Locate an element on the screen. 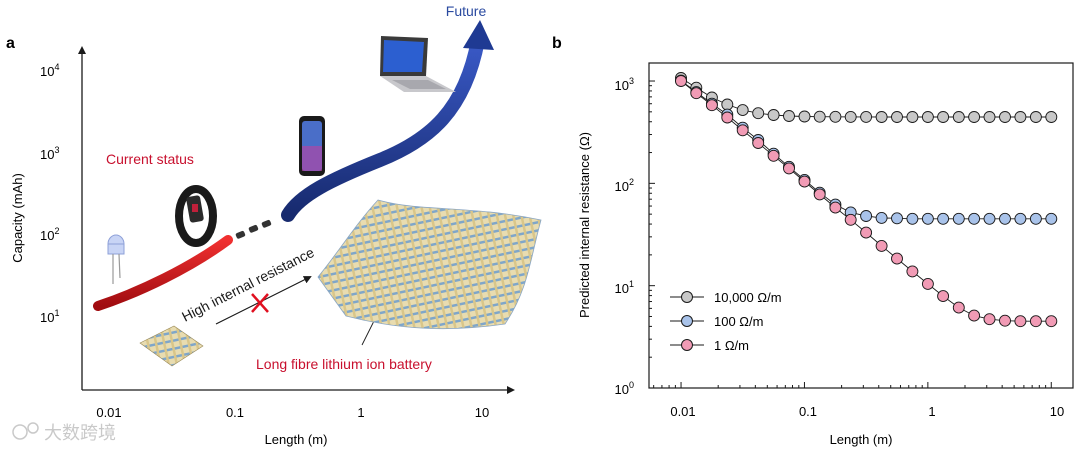 The image size is (1080, 451). legend-item: 100 Ω/m is located at coordinates (716, 321).